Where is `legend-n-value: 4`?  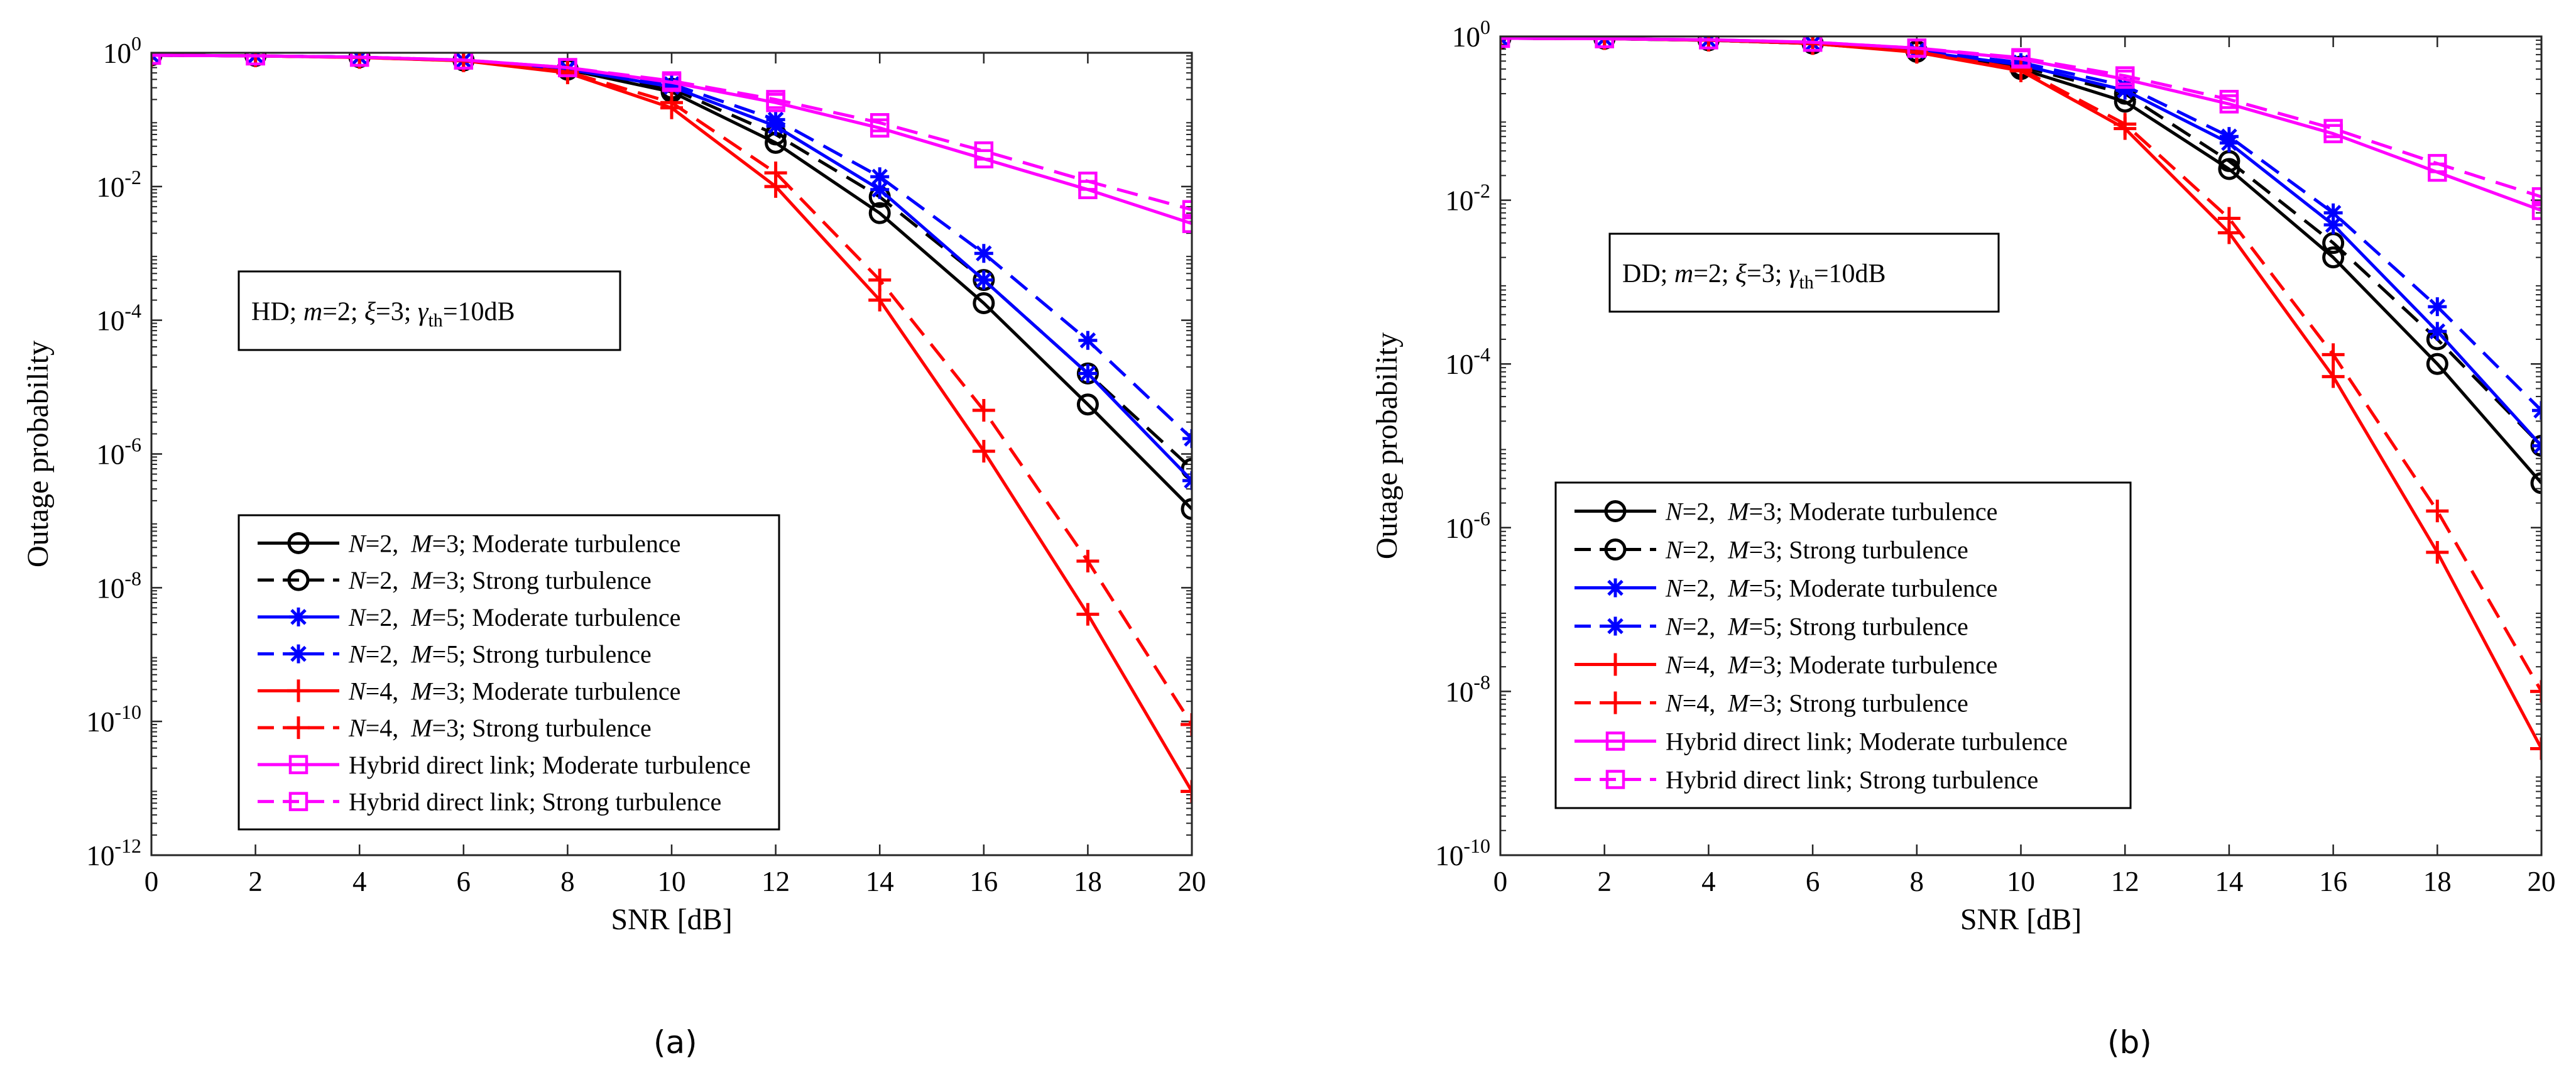
legend-n-value: 4 is located at coordinates (1703, 703).